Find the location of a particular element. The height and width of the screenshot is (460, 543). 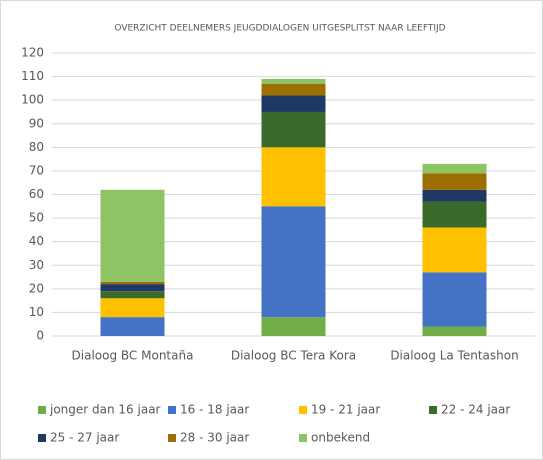

y-tick-label: 60 is located at coordinates (36, 194).